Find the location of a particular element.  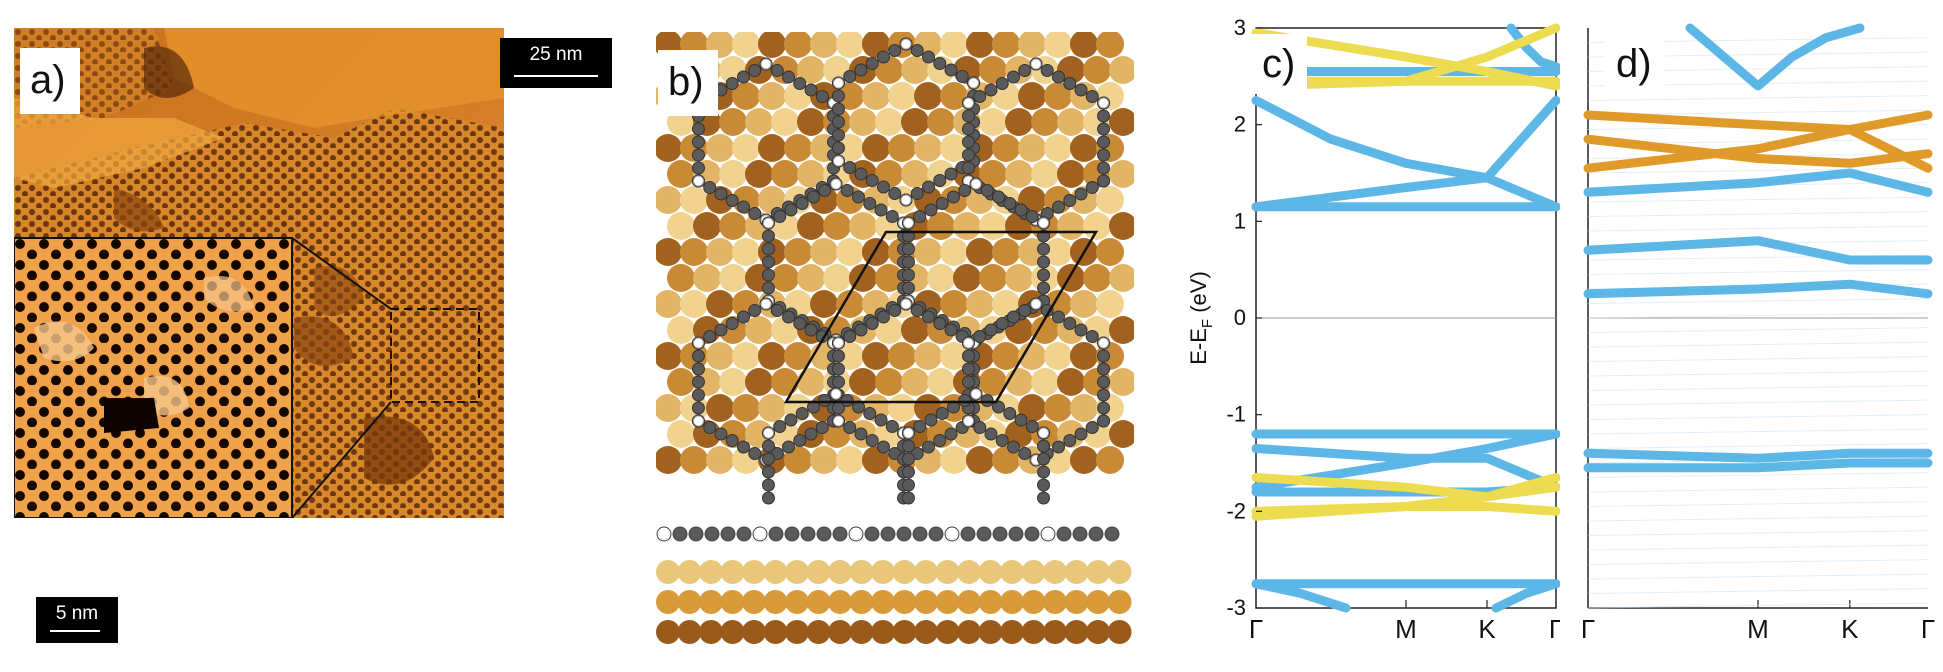

y-tick-label: 0 is located at coordinates (1240, 317).